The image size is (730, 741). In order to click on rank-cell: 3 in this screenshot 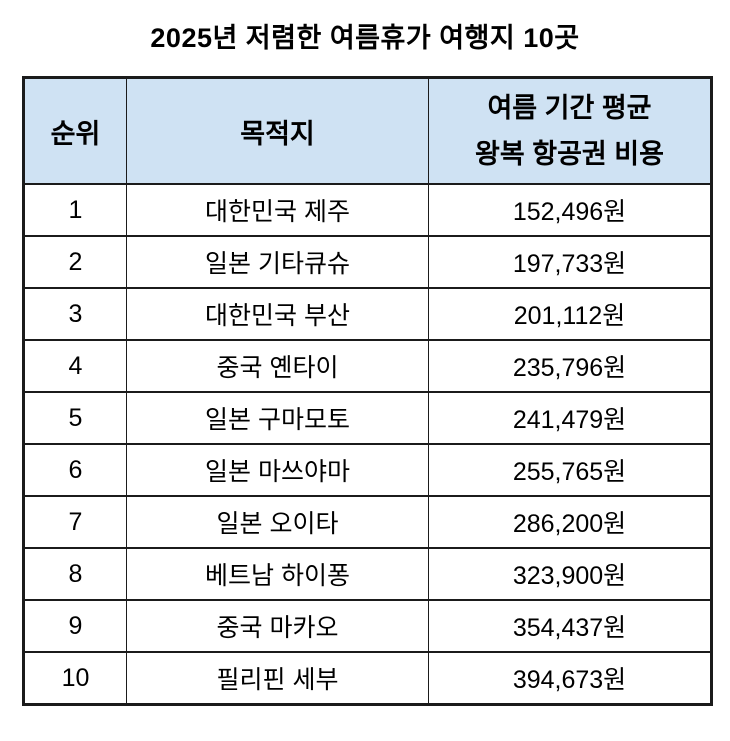, I will do `click(75, 314)`.